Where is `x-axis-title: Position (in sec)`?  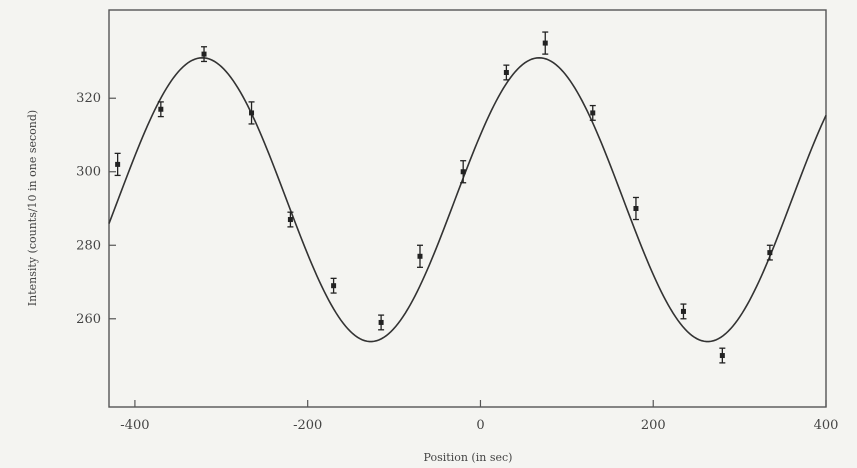 x-axis-title: Position (in sec) is located at coordinates (468, 457).